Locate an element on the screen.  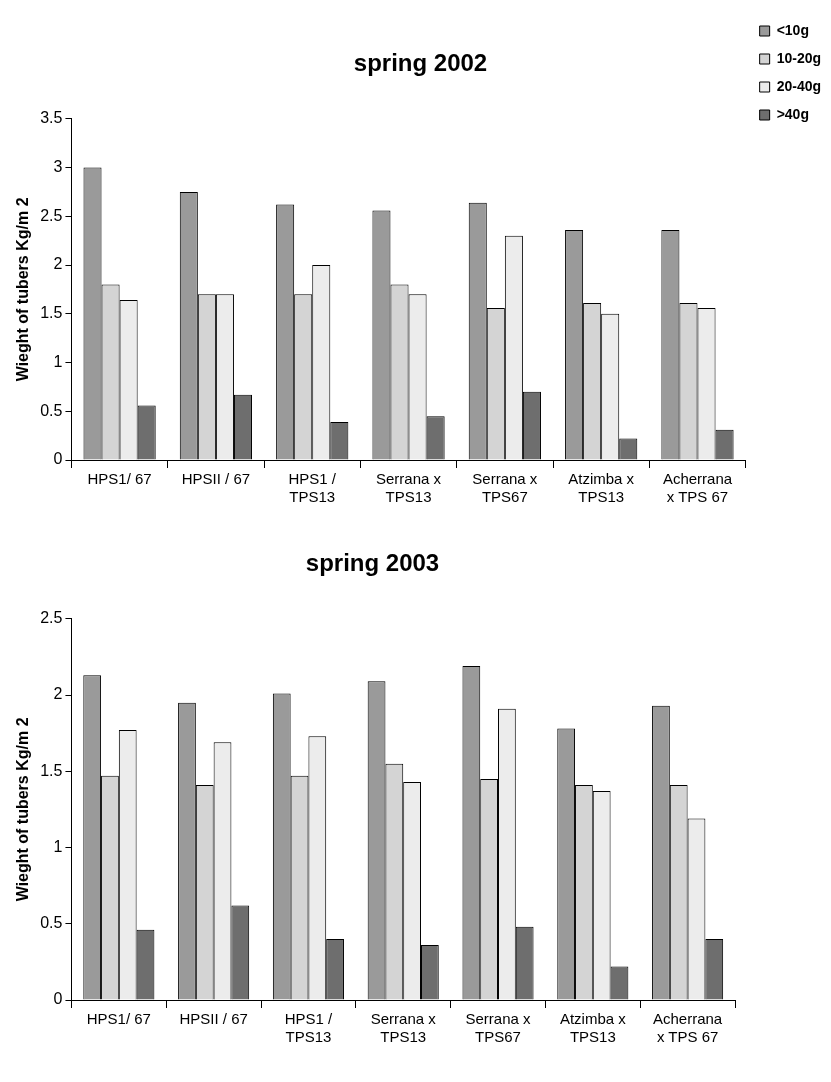
legend-label: >40g is located at coordinates (792, 113).